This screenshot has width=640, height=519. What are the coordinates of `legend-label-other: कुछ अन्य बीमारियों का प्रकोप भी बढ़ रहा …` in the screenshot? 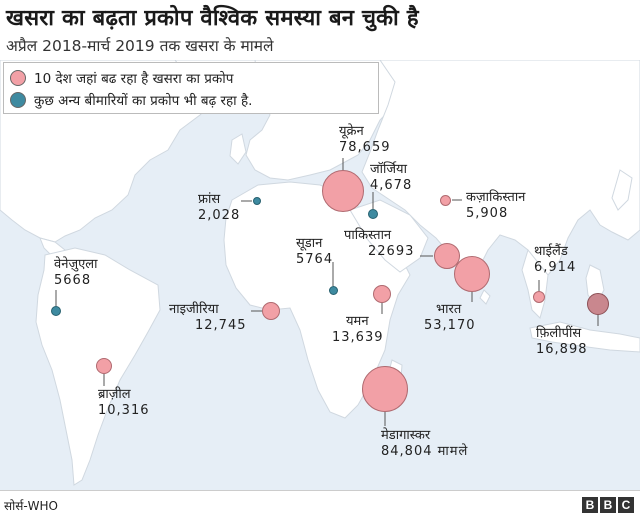 It's located at (143, 101).